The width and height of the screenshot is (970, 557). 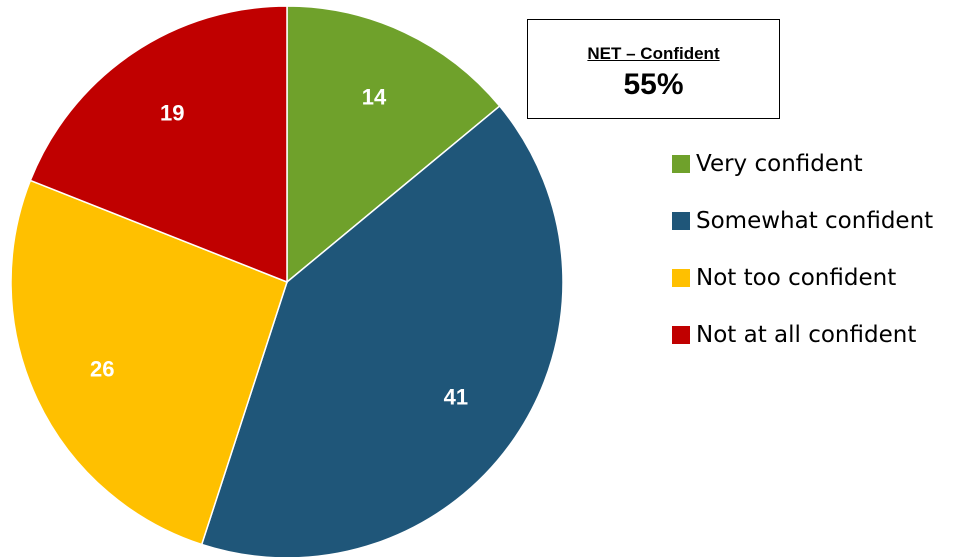 I want to click on legend-item-somewhat-confident: Somewhat confident, so click(x=821, y=221).